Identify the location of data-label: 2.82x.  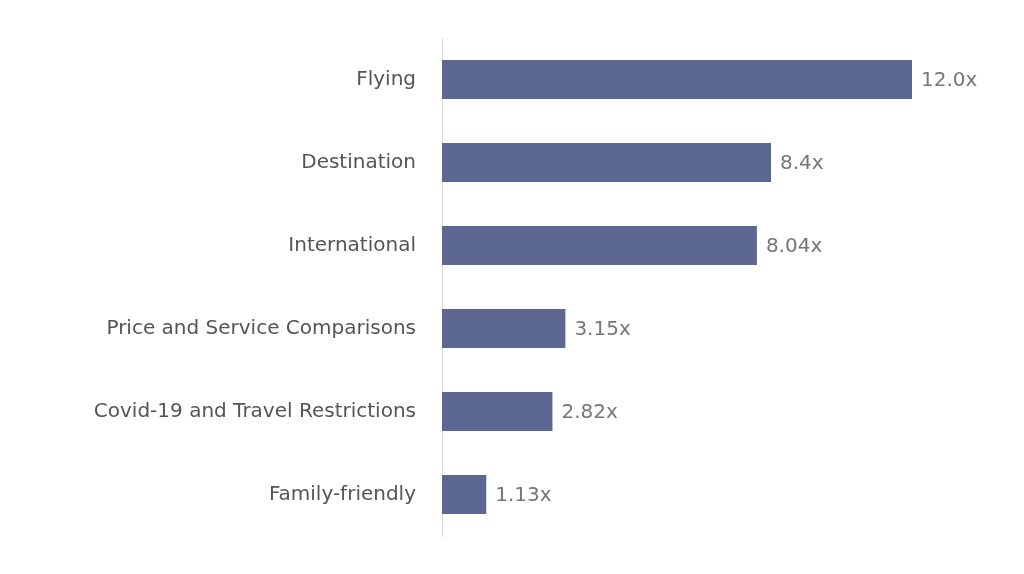
(589, 410).